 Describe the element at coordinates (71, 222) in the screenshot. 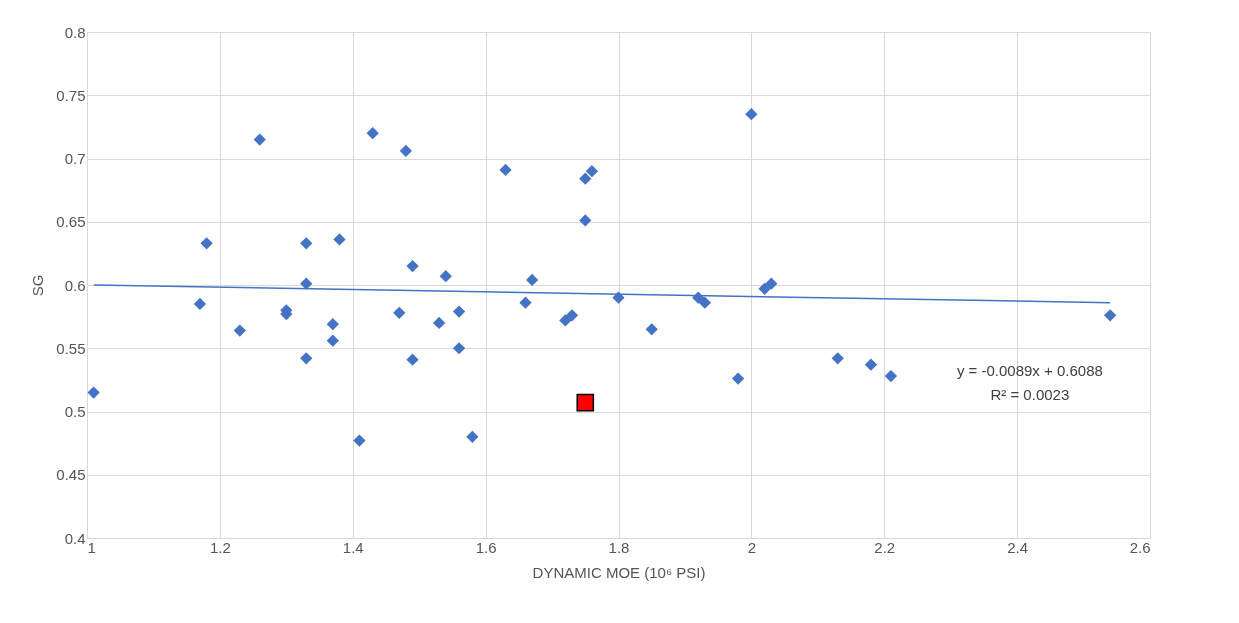

I see `y-tick-label: 0.65` at that location.